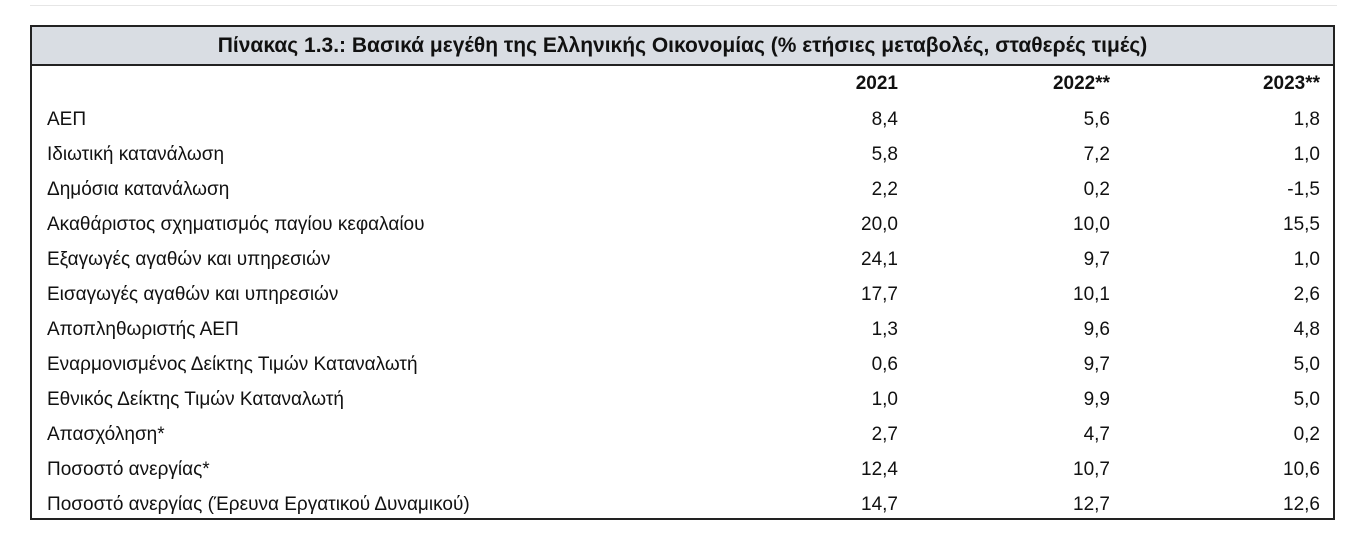 Image resolution: width=1360 pixels, height=548 pixels. I want to click on value-cell: 10,7, so click(1091, 469).